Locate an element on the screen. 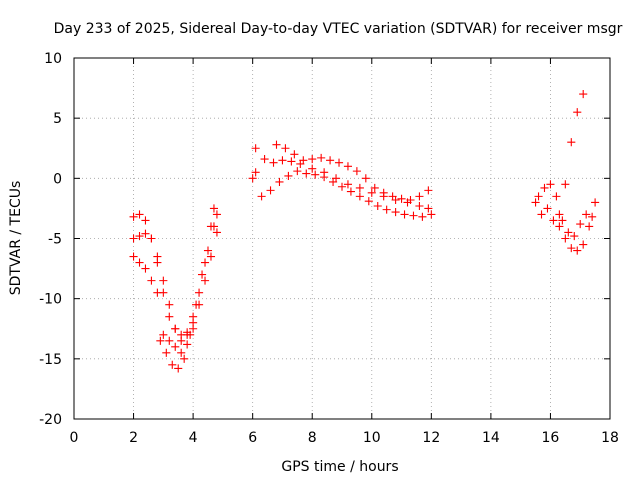 The height and width of the screenshot is (480, 640). y-tick-label: 5 is located at coordinates (57, 119).